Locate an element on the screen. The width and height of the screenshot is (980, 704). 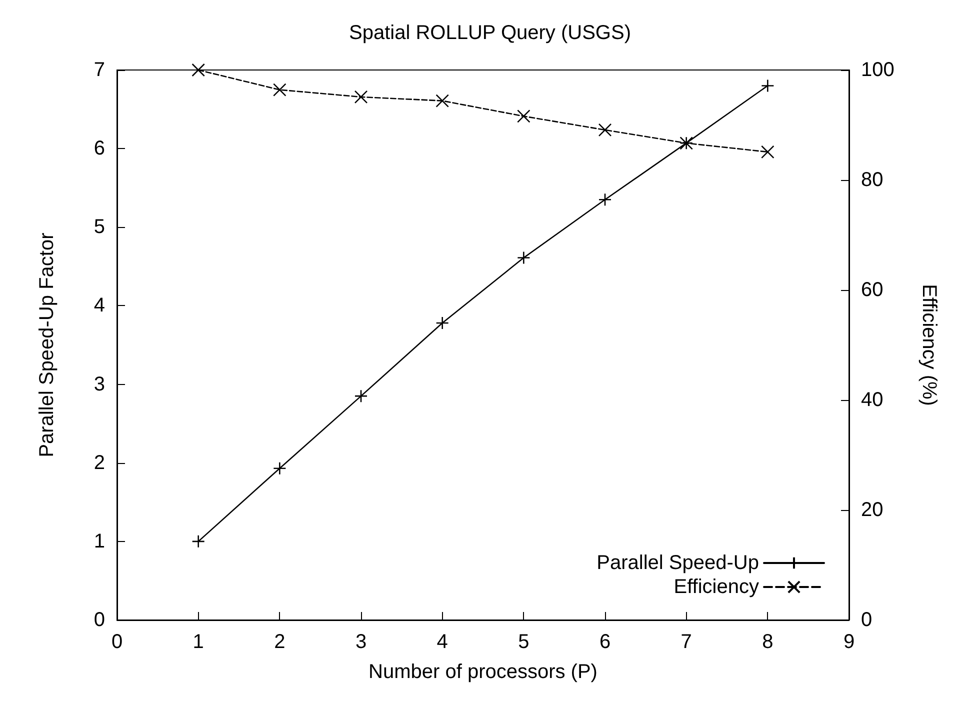
y-tick-label: 3 is located at coordinates (99, 384).